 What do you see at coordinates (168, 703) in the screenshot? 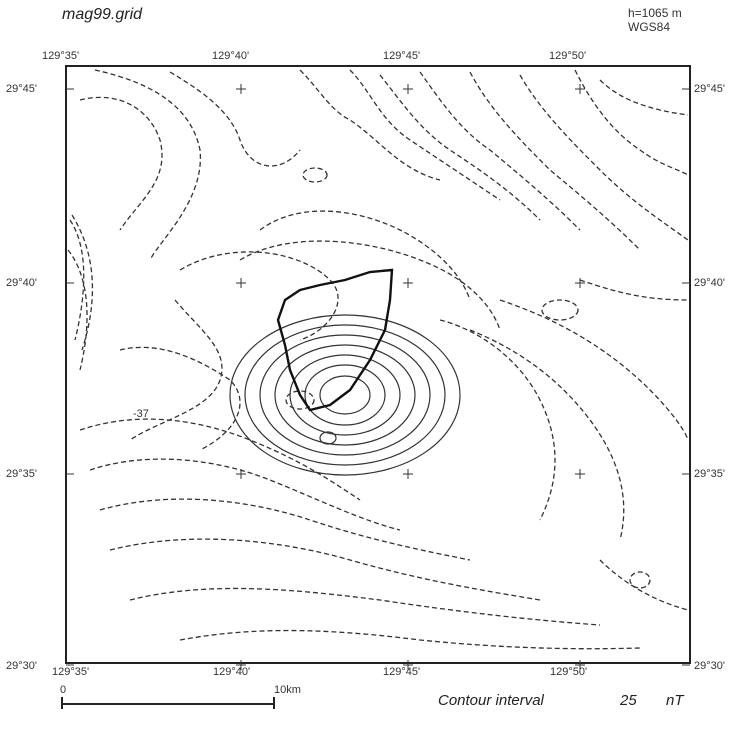
I see `scale-bar` at bounding box center [168, 703].